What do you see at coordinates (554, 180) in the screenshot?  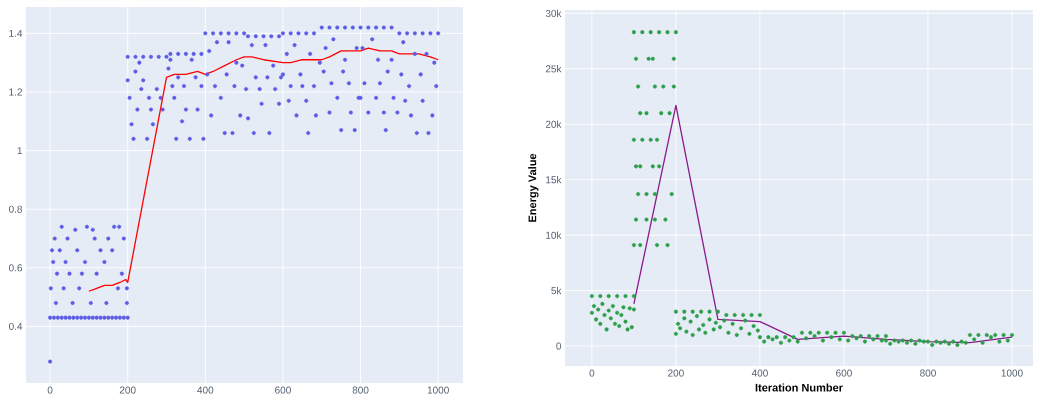 I see `y-tick-label: 15k` at bounding box center [554, 180].